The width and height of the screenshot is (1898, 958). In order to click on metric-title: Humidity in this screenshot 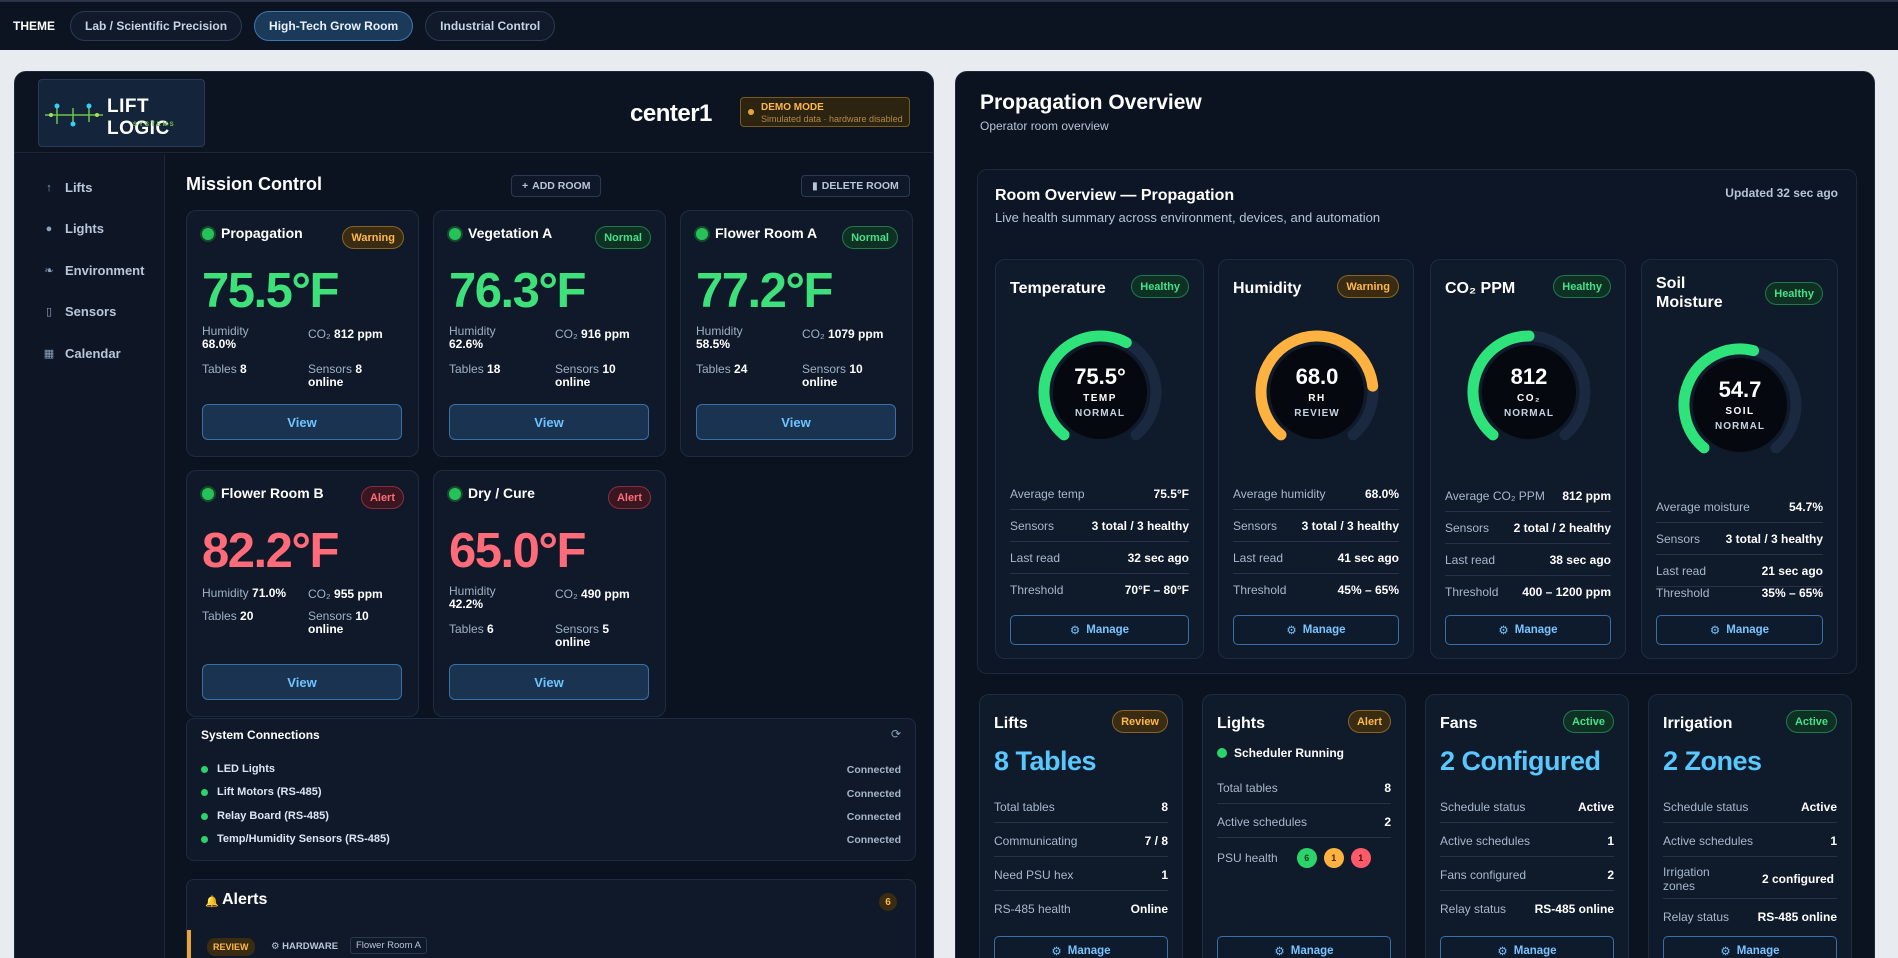, I will do `click(1267, 288)`.